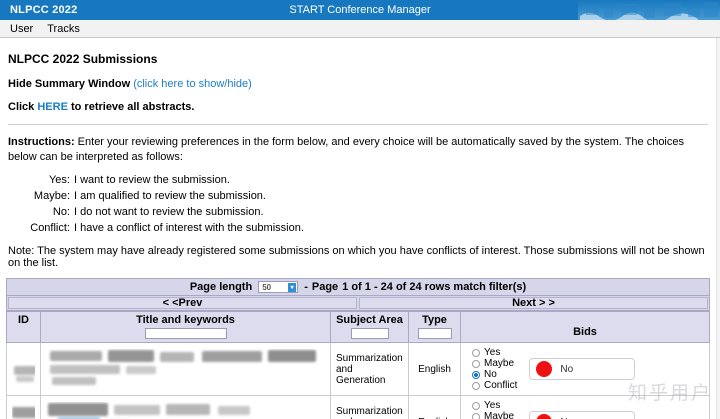  What do you see at coordinates (649, 10) in the screenshot?
I see `decorative-banner-image` at bounding box center [649, 10].